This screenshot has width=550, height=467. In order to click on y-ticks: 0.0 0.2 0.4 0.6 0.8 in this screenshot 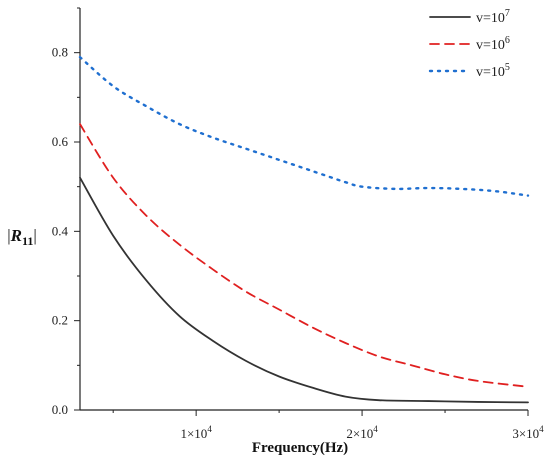, I will do `click(66, 212)`.